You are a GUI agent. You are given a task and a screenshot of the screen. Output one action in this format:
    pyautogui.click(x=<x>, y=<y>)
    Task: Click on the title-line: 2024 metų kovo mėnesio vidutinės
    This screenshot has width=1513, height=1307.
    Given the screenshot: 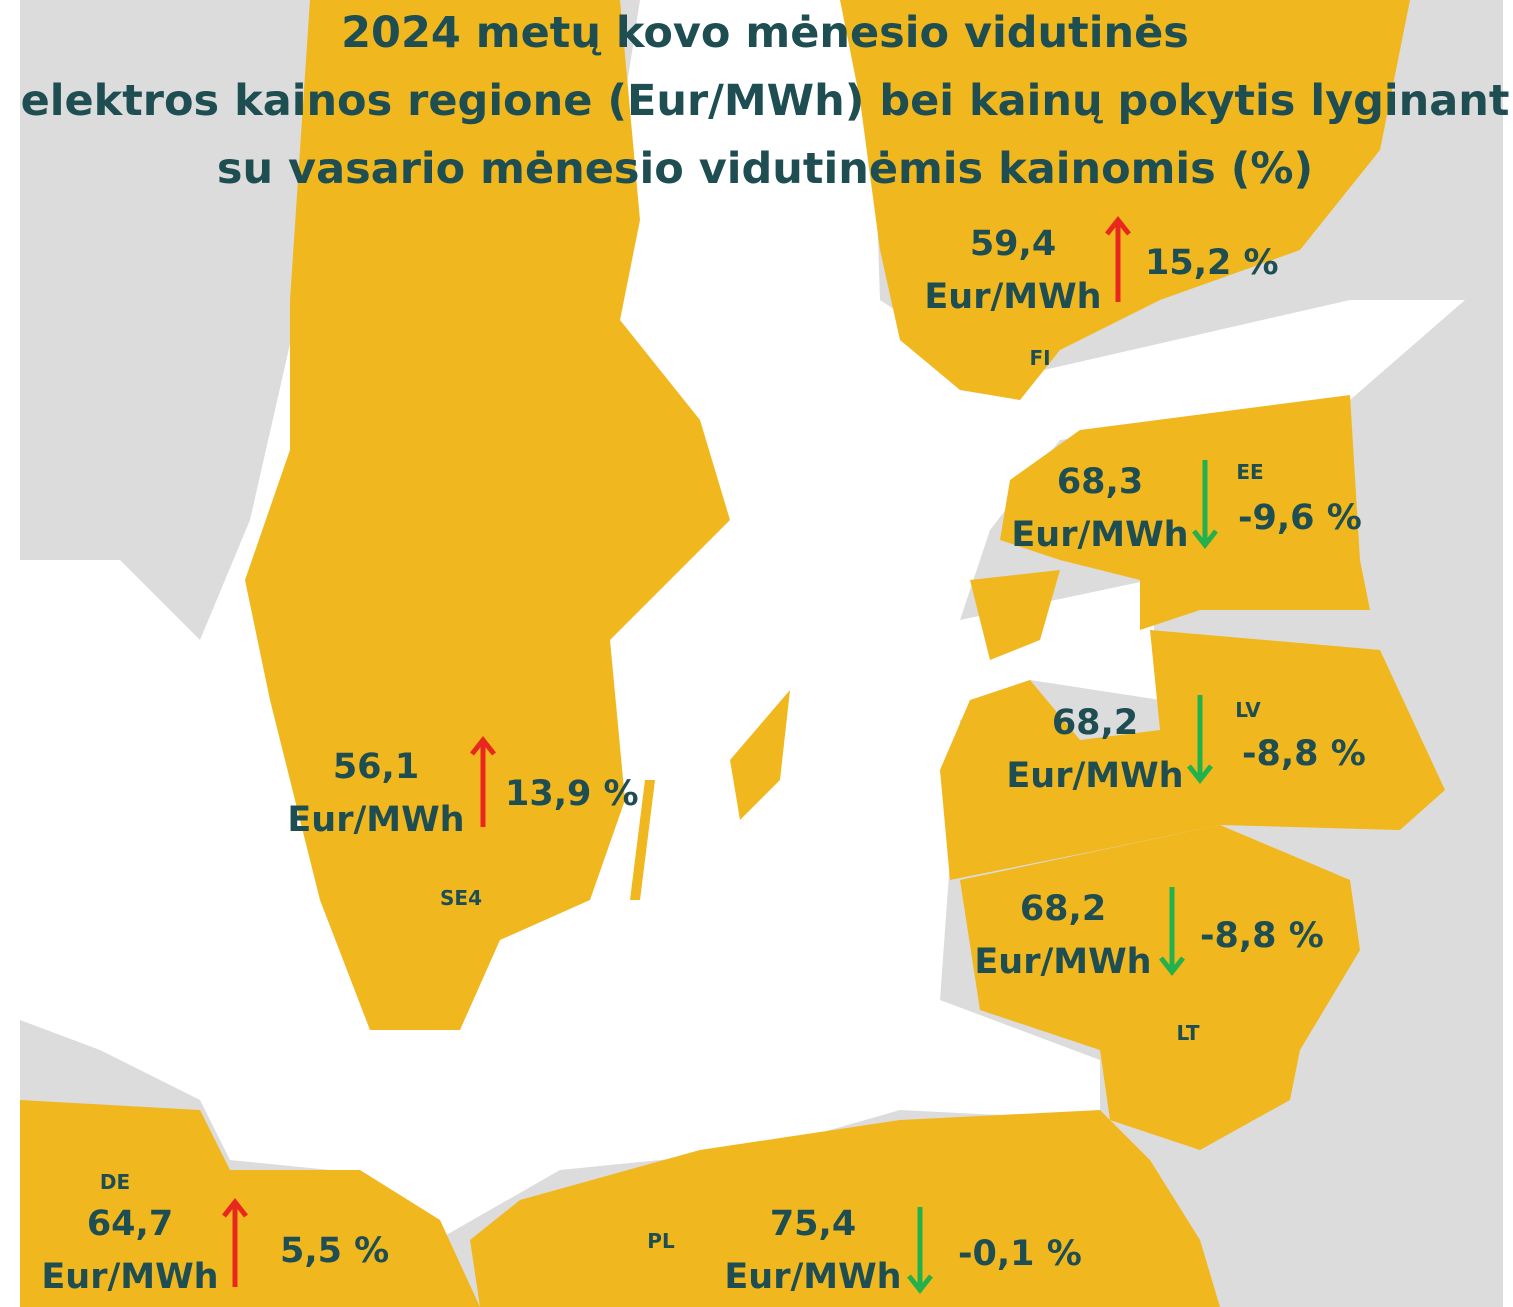 What is the action you would take?
    pyautogui.click(x=765, y=33)
    